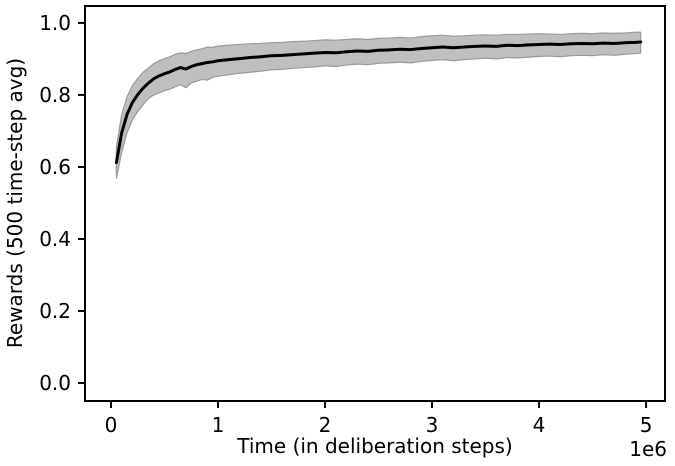 Image resolution: width=675 pixels, height=466 pixels. I want to click on y-tick-label: 0.4, so click(55, 239).